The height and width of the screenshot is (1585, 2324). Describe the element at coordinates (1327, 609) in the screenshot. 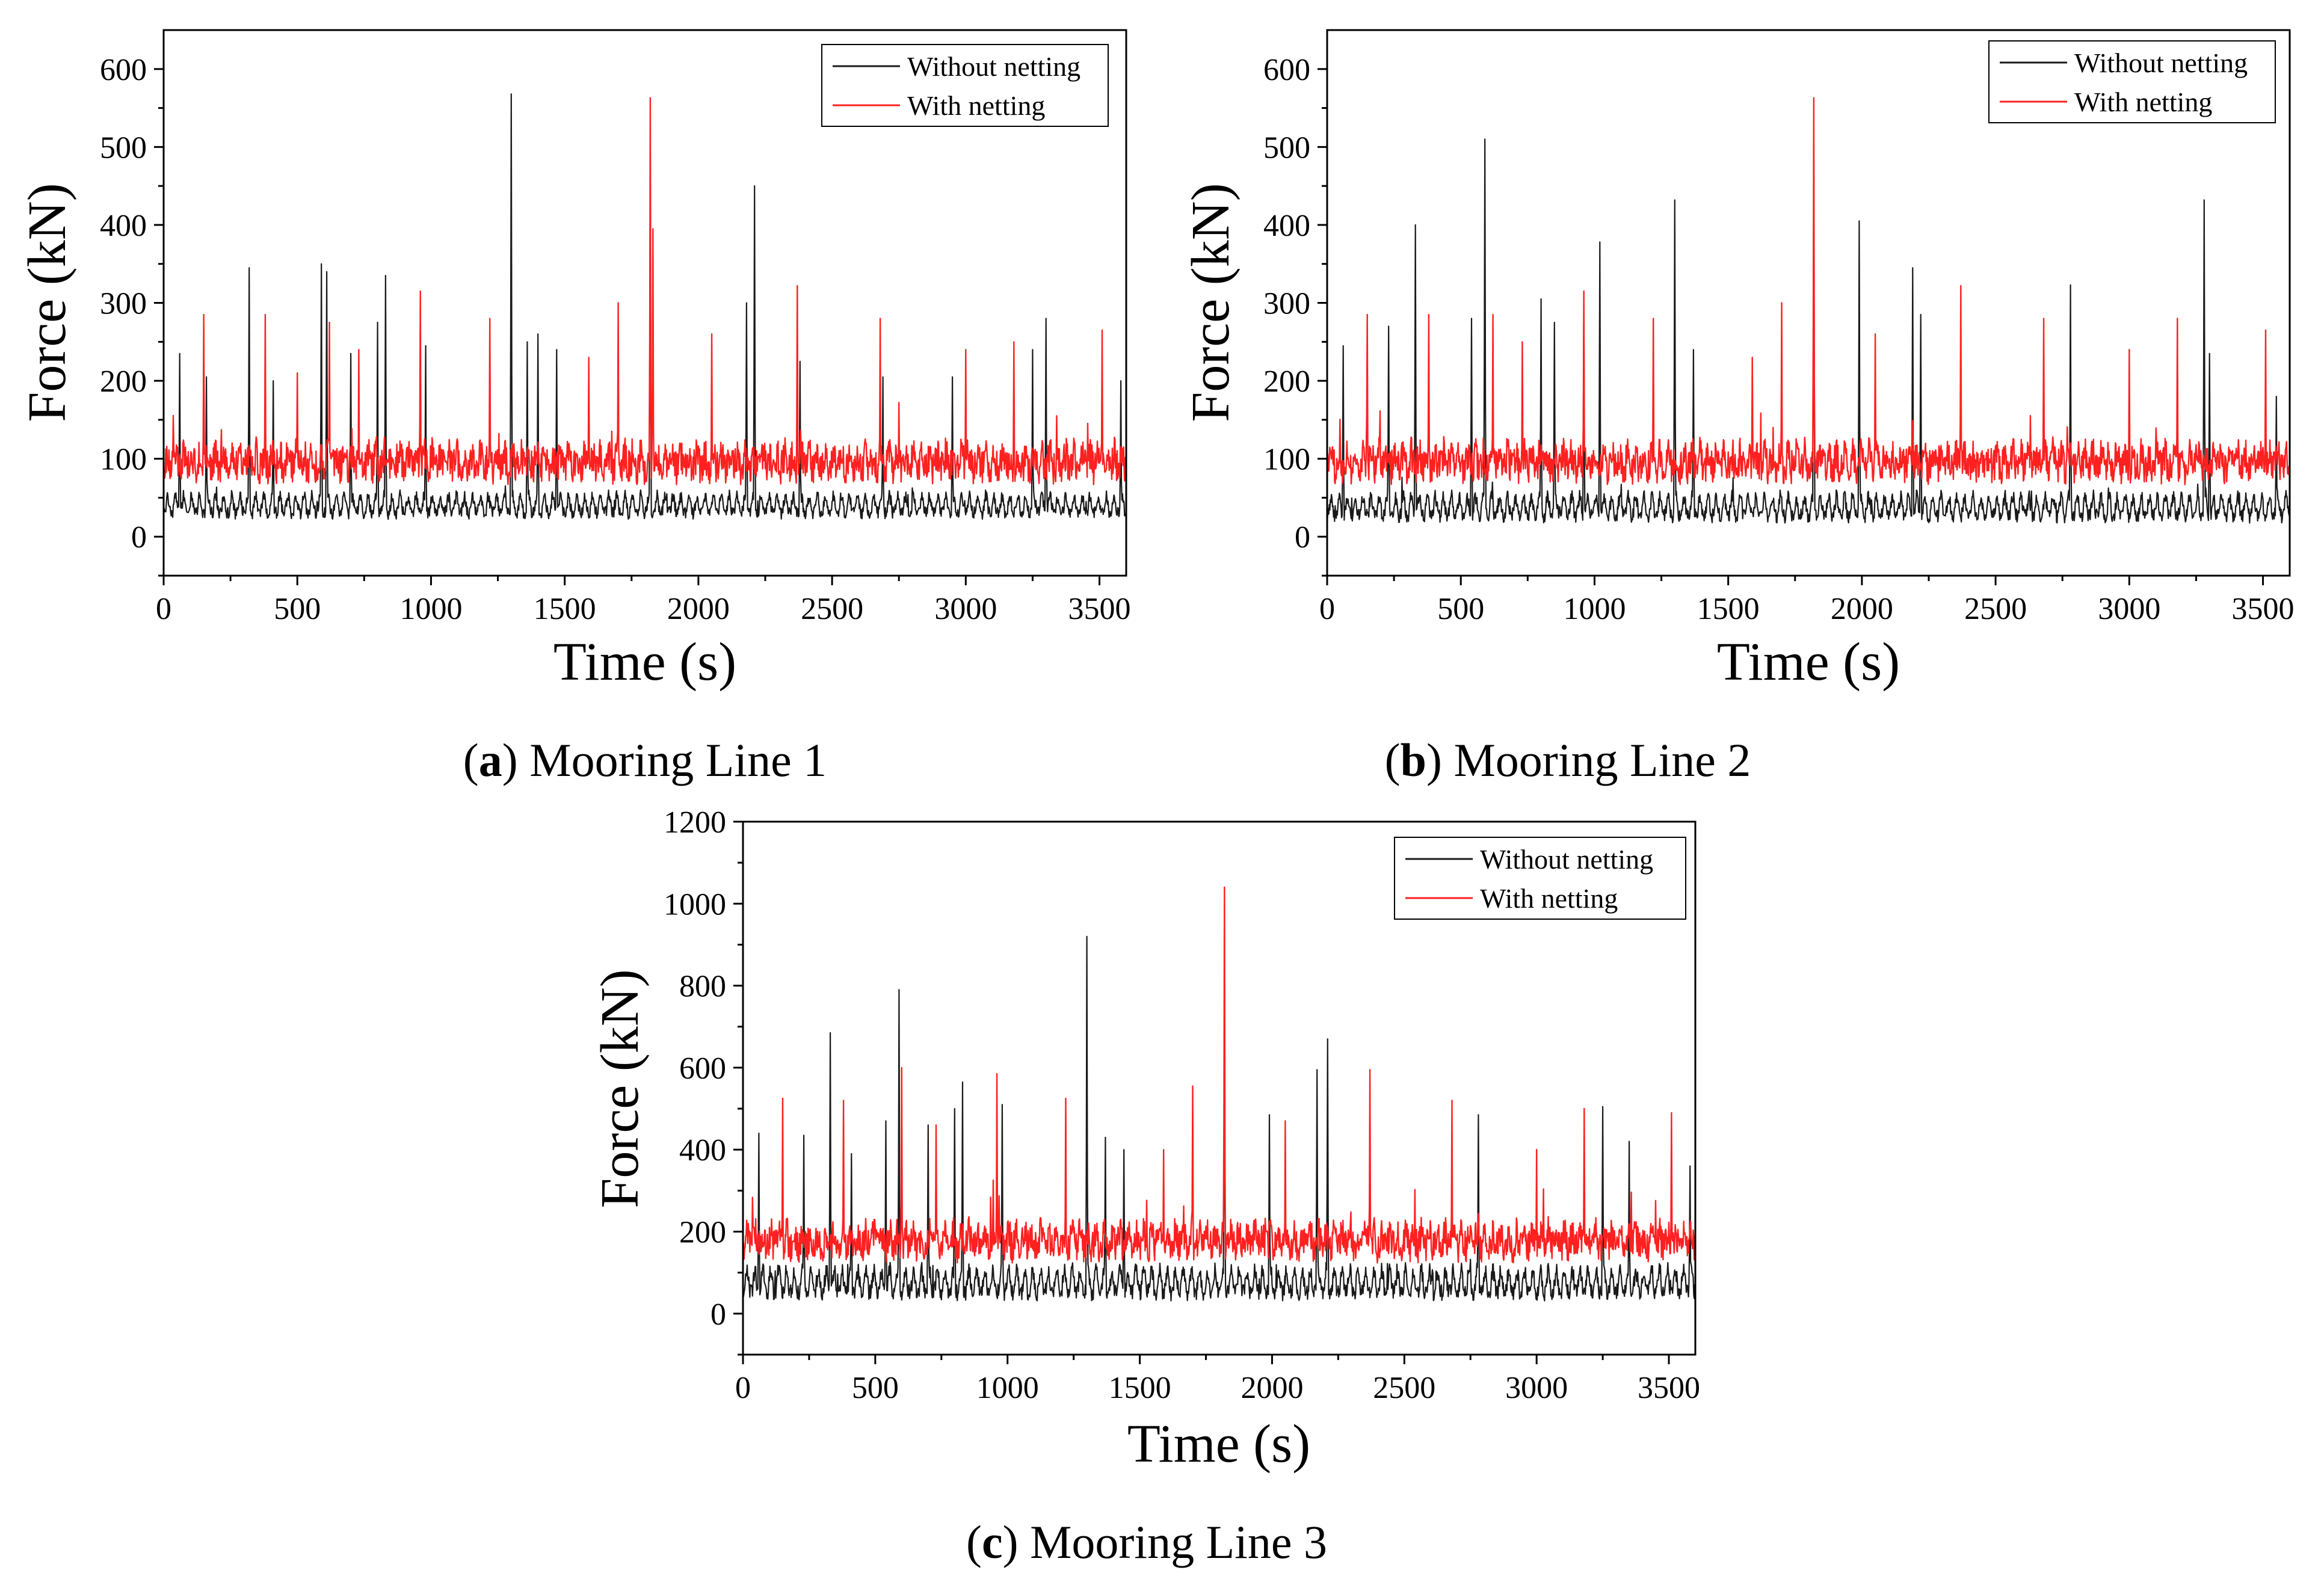

I see `panel-b-x-tick-label: 0` at that location.